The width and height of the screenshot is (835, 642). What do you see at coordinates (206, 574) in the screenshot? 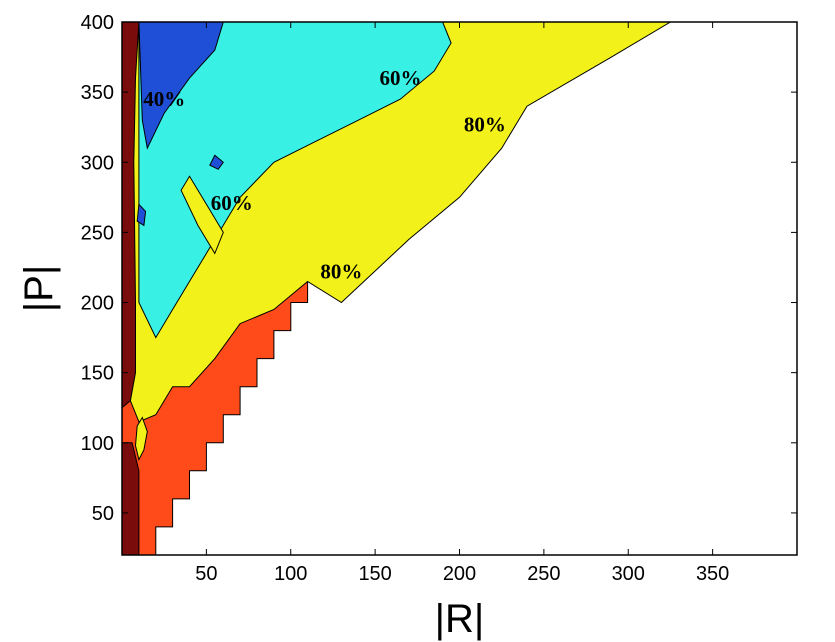
I see `x-tick-label: 50` at bounding box center [206, 574].